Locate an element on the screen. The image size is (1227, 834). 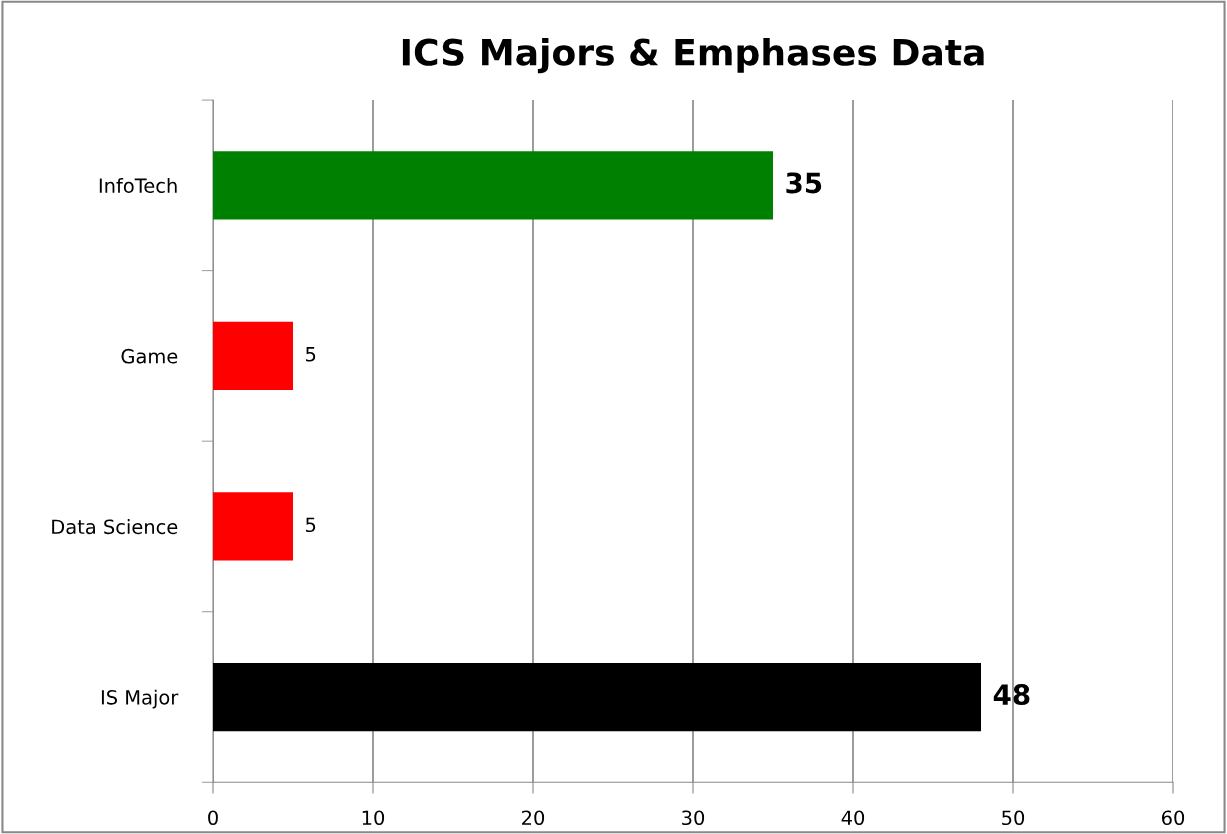
x-tick-label: 20 is located at coordinates (533, 818).